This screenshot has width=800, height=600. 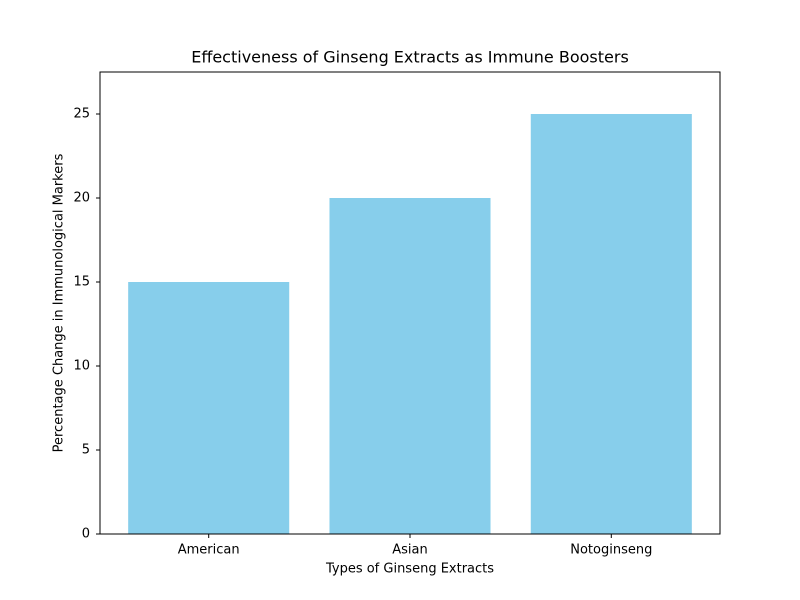 What do you see at coordinates (81, 198) in the screenshot?
I see `y-tick-label: 20` at bounding box center [81, 198].